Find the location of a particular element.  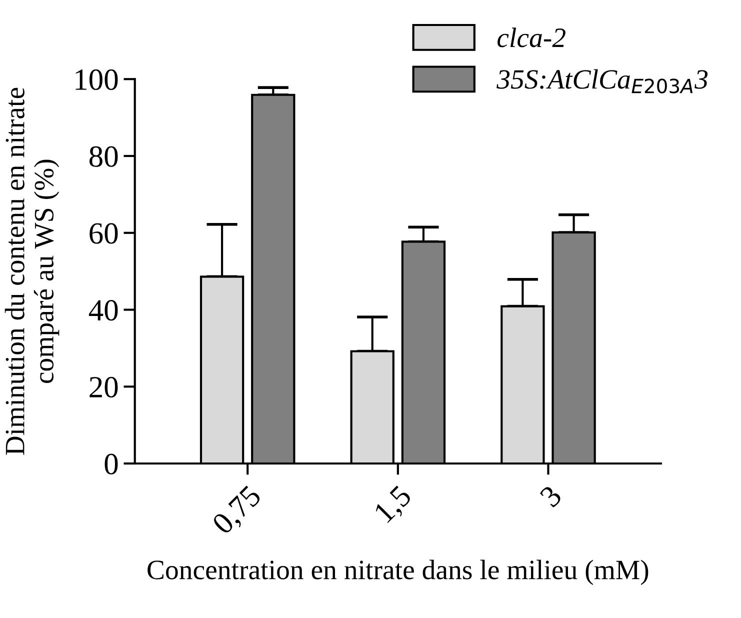

legend-label: 35S:AtClCa$_{E203A}$3 is located at coordinates (602, 81).